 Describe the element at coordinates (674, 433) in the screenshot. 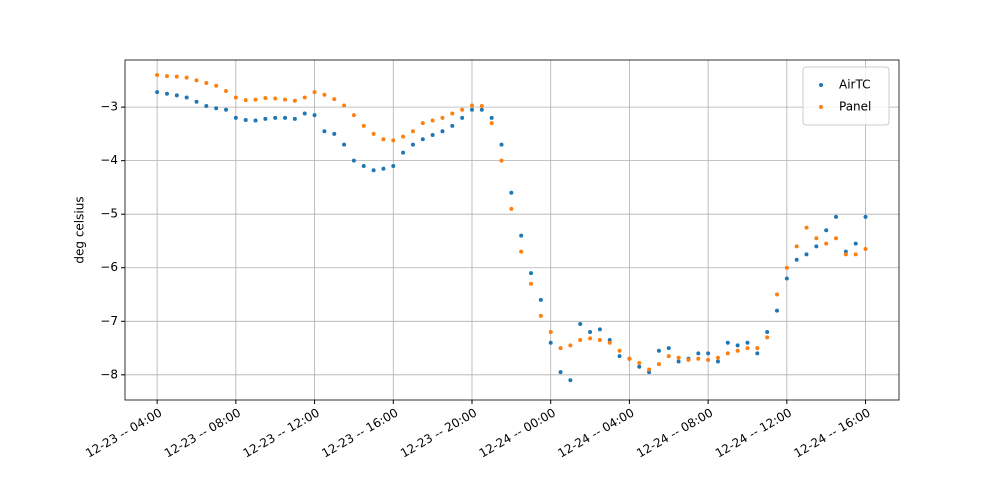

I see `x-tick-label: 12-24 -- 08:00` at that location.